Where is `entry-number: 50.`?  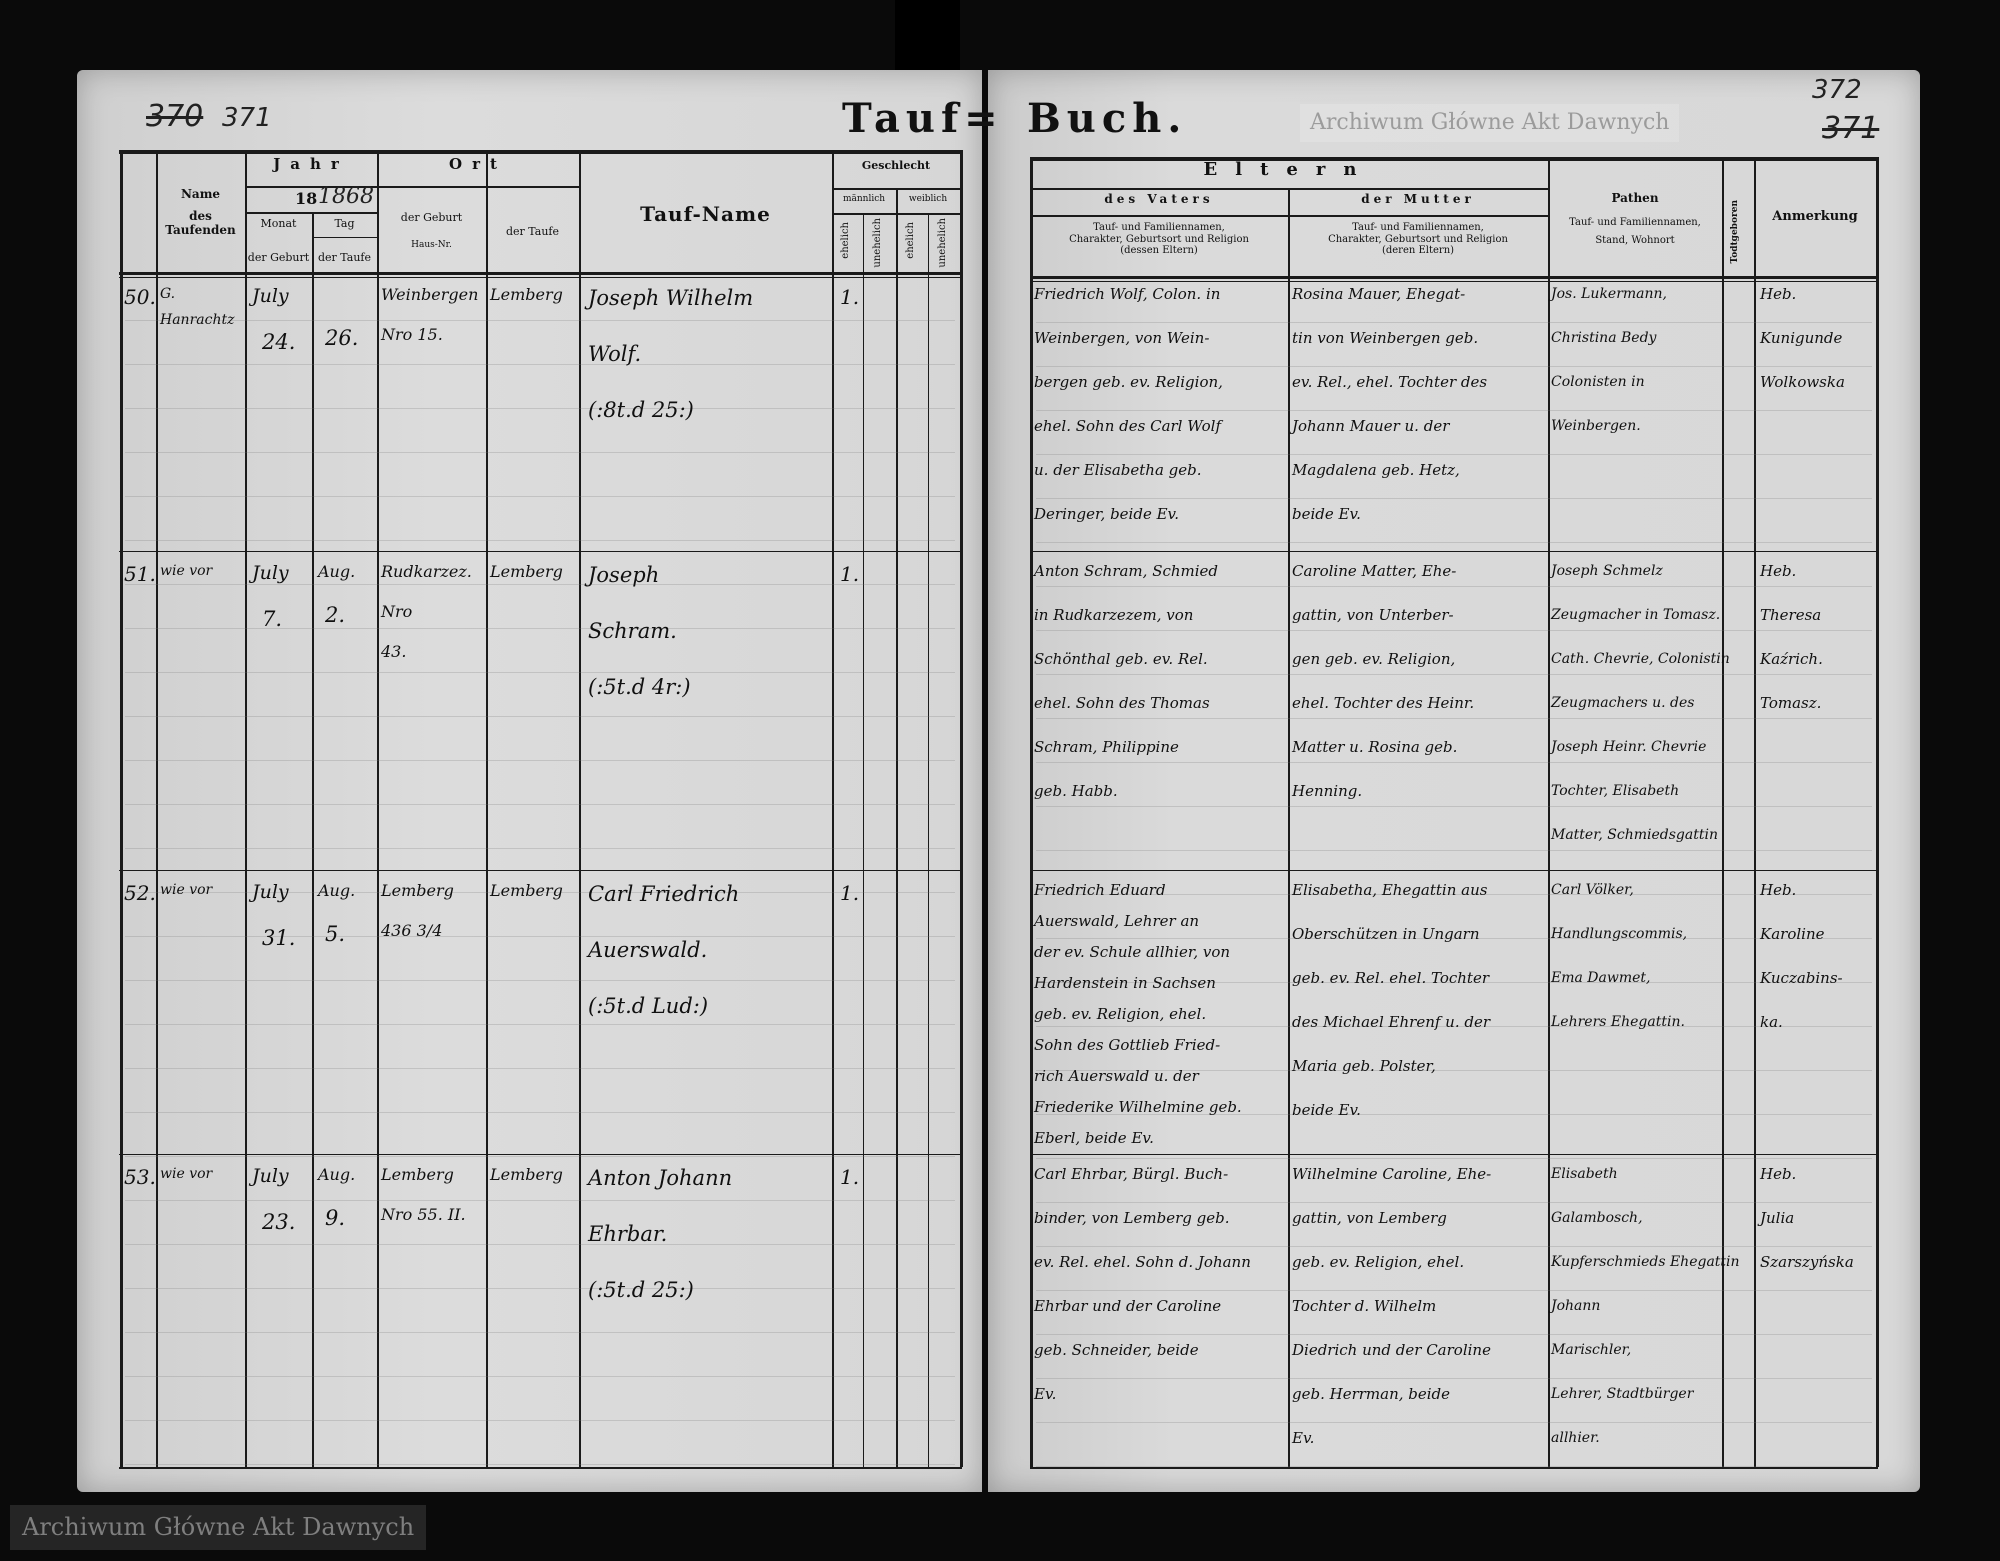 entry-number: 50. is located at coordinates (140, 297).